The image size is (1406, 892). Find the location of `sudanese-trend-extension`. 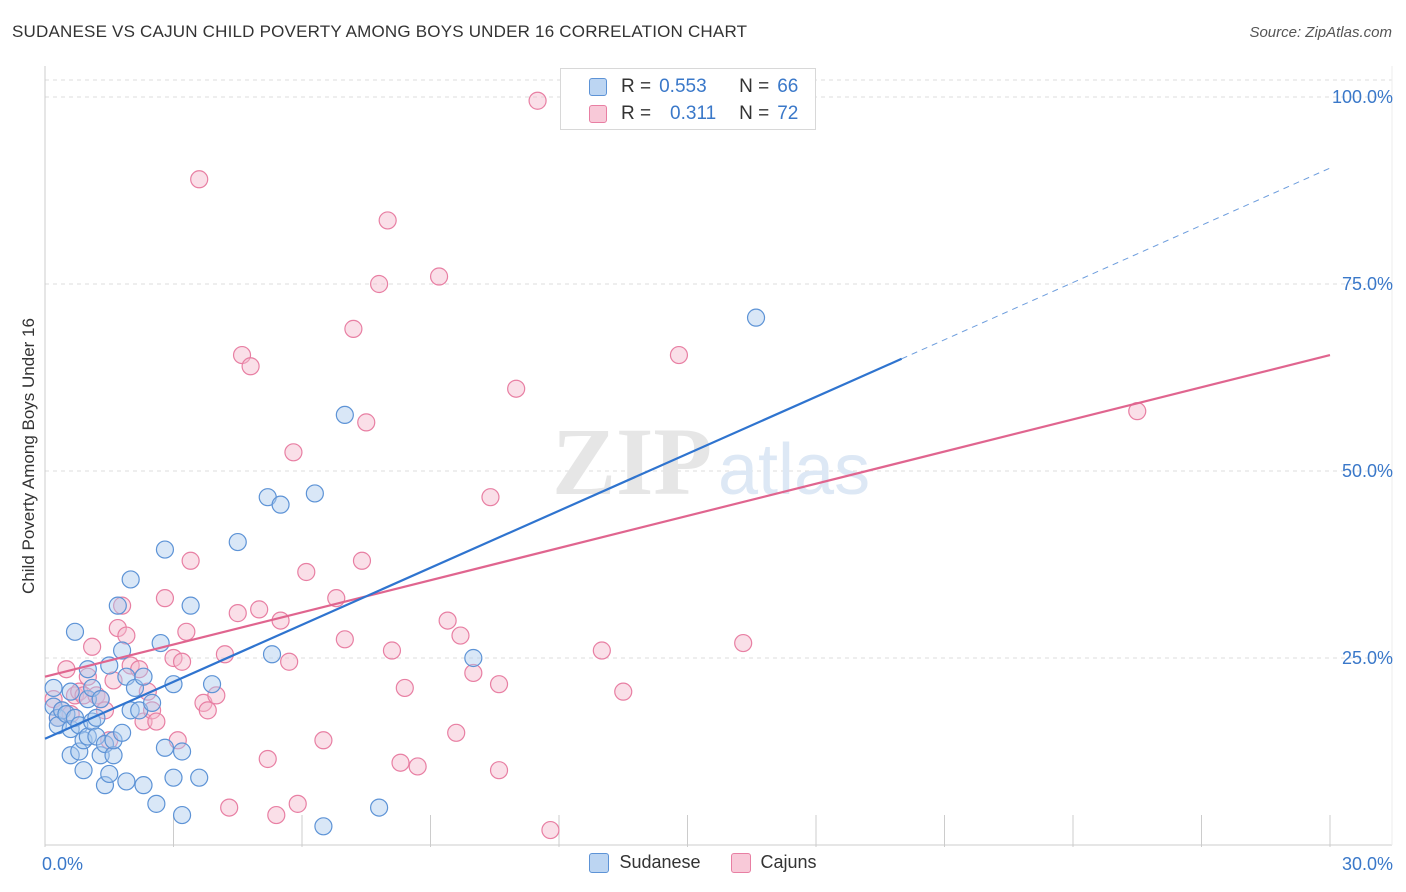

sudanese-trend-extension is located at coordinates (1116, 263).